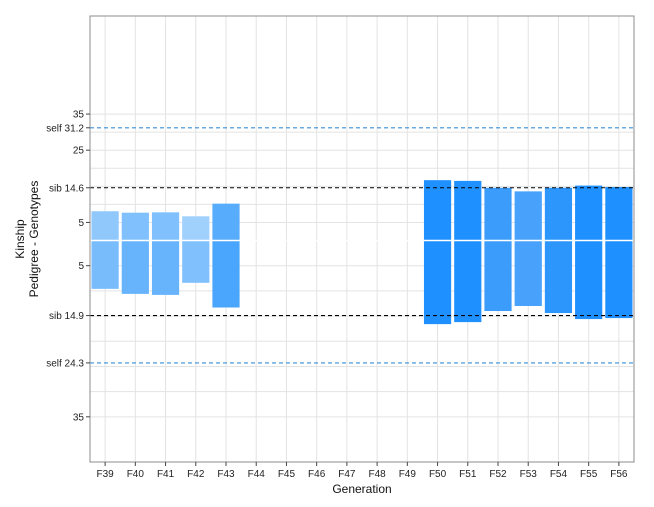 Image resolution: width=654 pixels, height=507 pixels. I want to click on x-tick-label: F49, so click(408, 474).